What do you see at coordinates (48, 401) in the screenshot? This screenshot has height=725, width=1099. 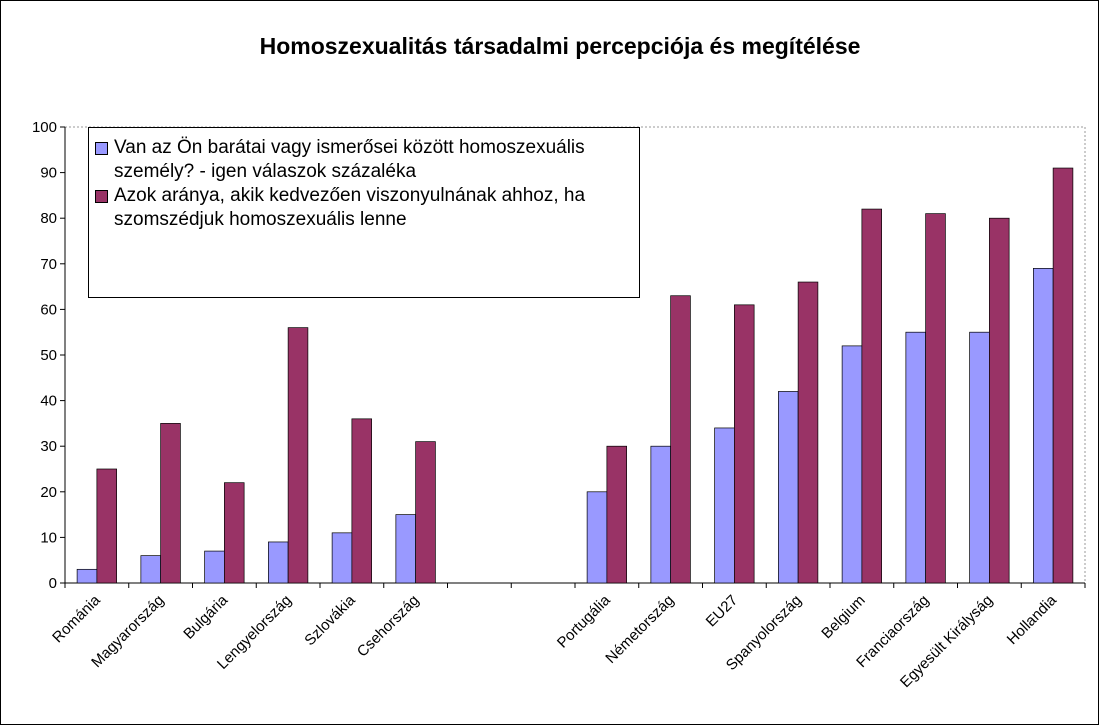 I see `y-tick-label: 40` at bounding box center [48, 401].